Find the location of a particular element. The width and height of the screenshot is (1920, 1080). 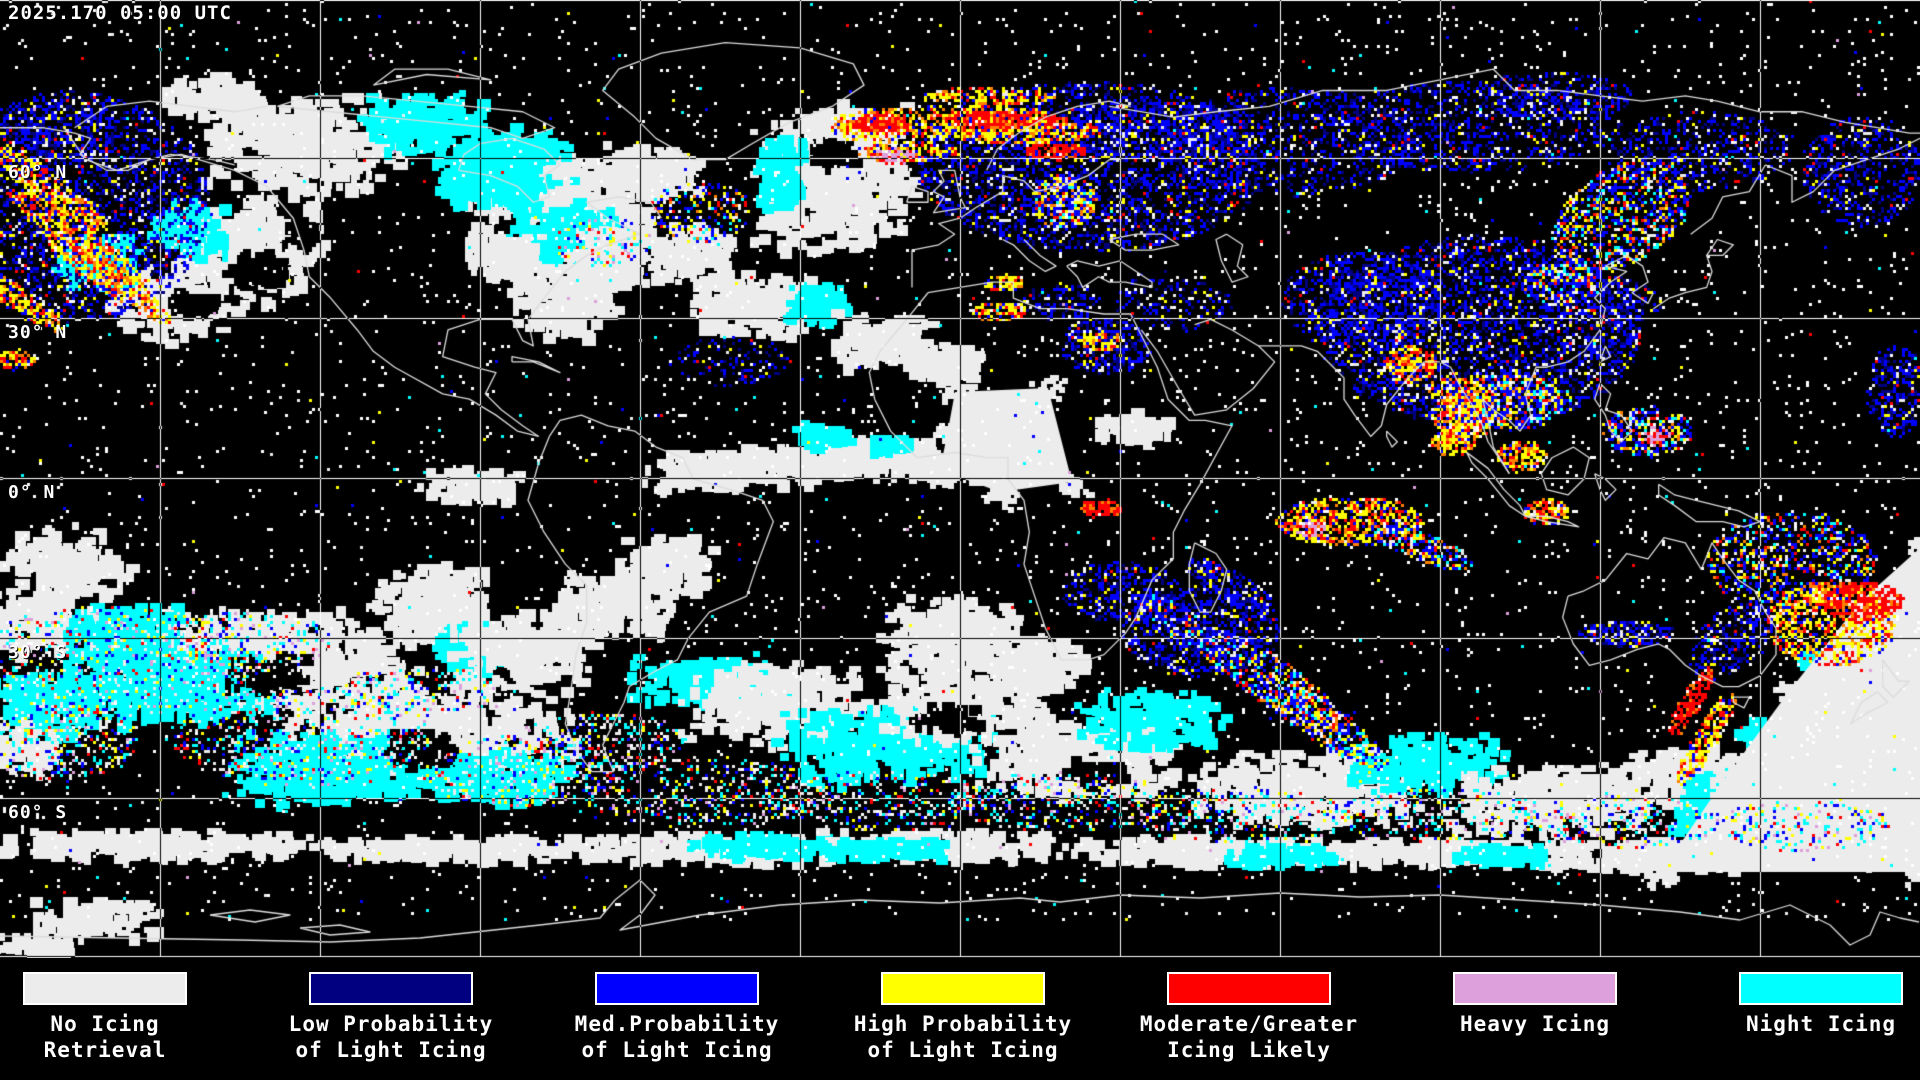

legend-label: Med.Probability is located at coordinates (677, 1024).